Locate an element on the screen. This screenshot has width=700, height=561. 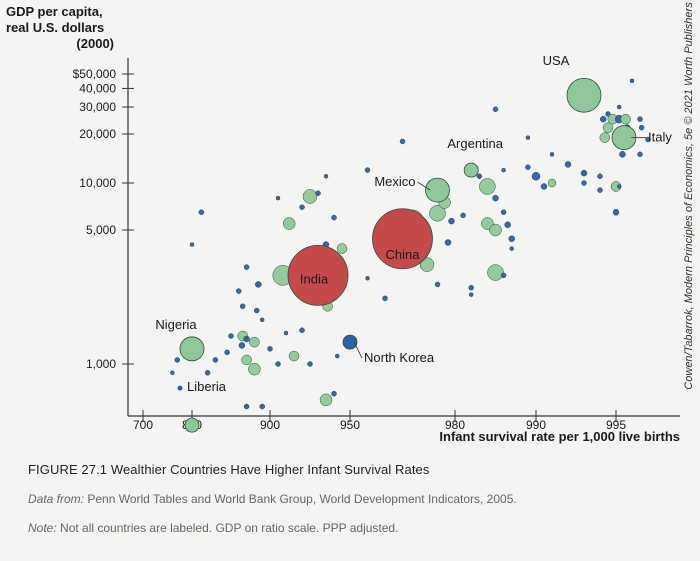
y-axis-title-line-1: GDP per capita, is located at coordinates (54, 11).